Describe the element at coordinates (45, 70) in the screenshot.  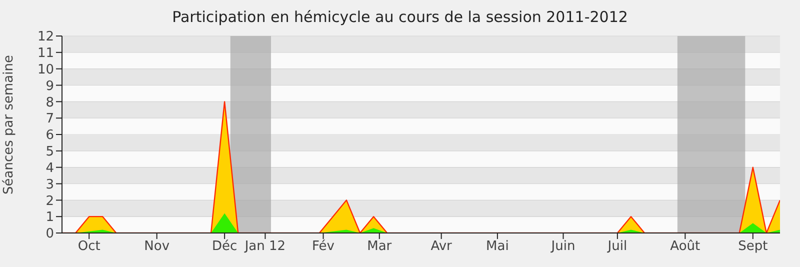
I see `y-tick-label: 10` at that location.